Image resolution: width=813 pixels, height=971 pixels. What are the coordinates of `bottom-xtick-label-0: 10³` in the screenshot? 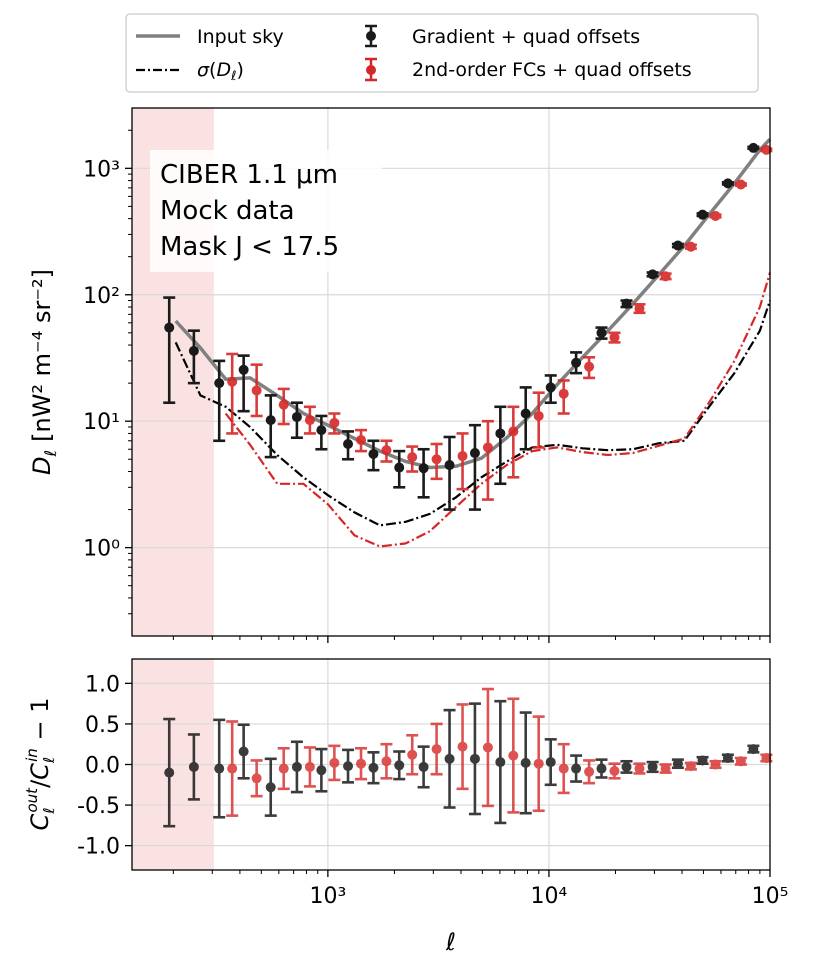 It's located at (327, 896).